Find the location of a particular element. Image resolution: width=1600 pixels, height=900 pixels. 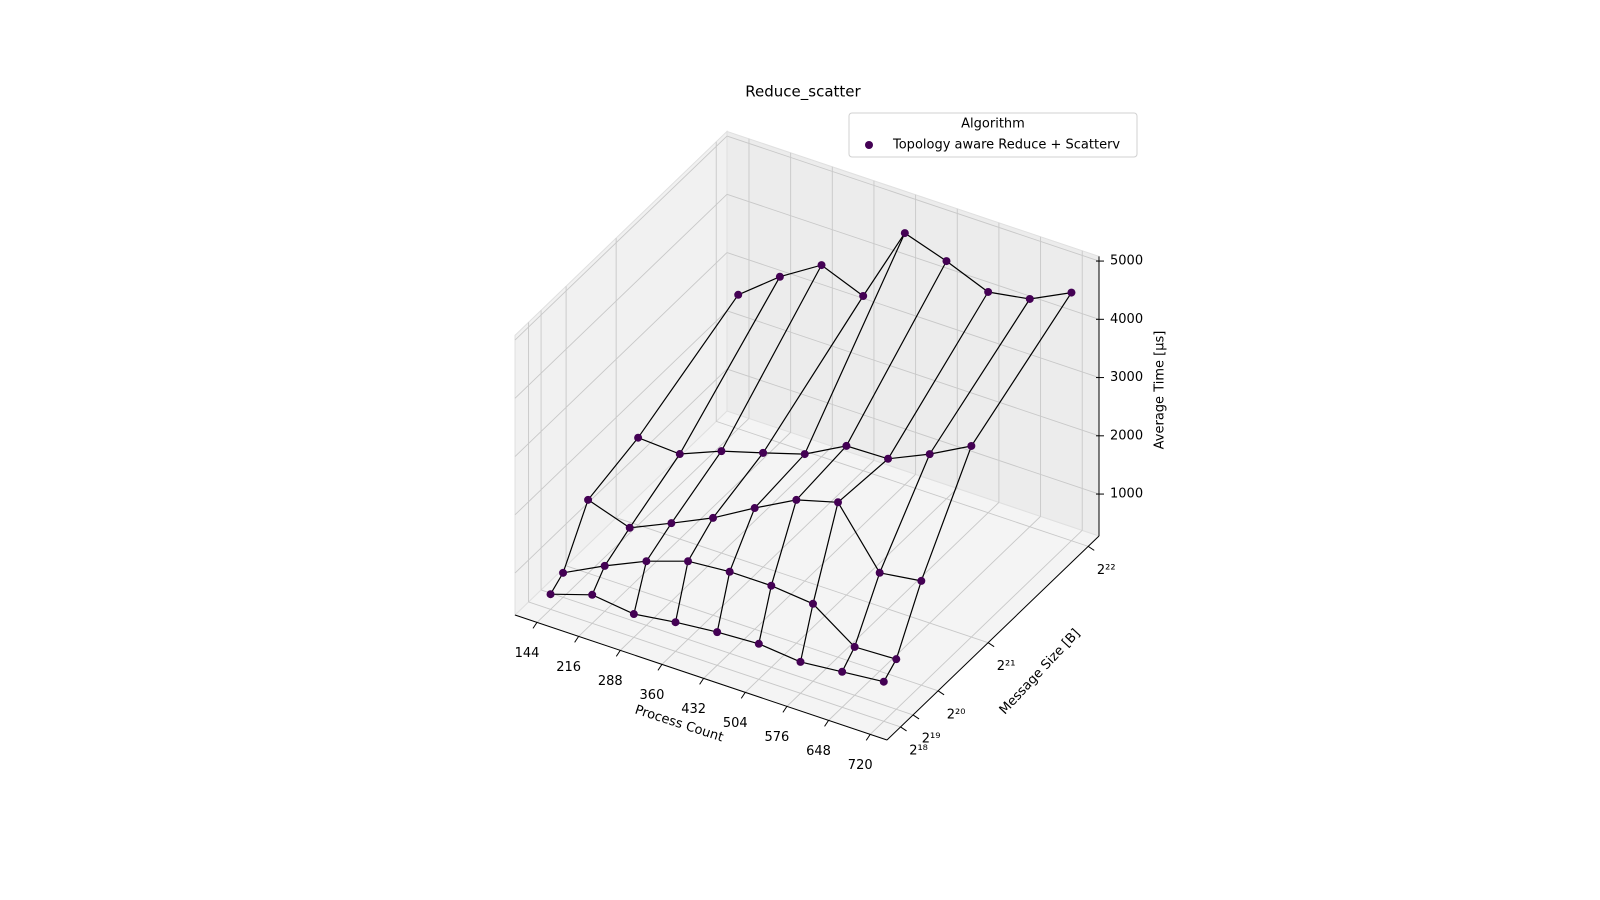

legend-box is located at coordinates (993, 135).